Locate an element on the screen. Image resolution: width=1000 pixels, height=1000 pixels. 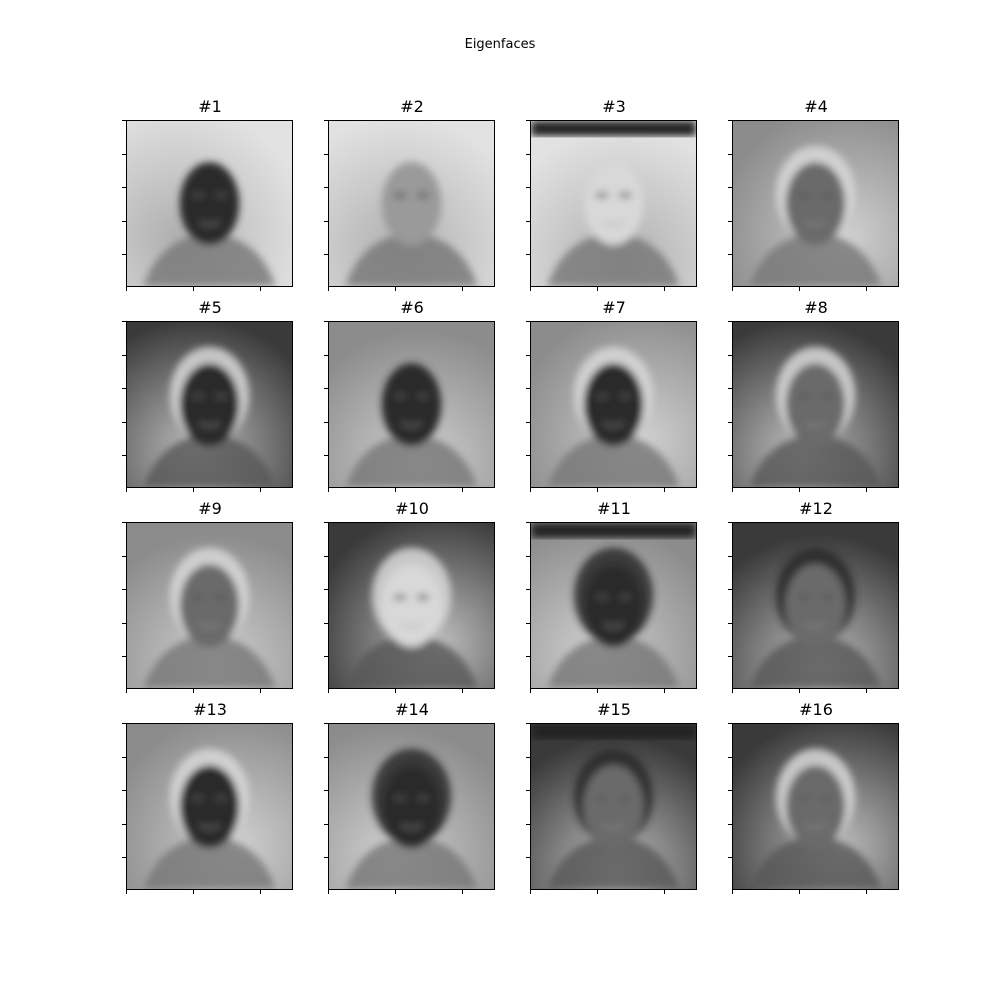
panel-title: #5 is located at coordinates (210, 307).